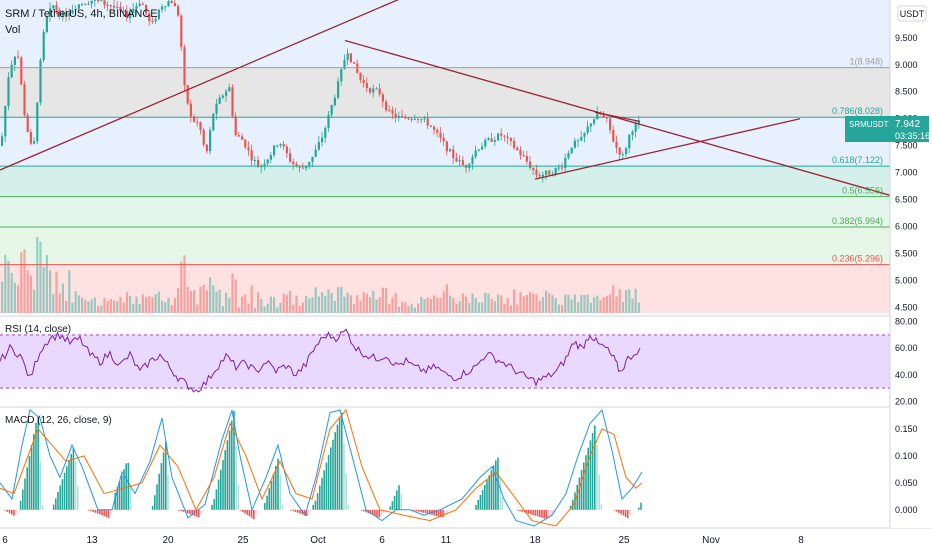 The height and width of the screenshot is (550, 932). What do you see at coordinates (446, 540) in the screenshot?
I see `time-tick: 11` at bounding box center [446, 540].